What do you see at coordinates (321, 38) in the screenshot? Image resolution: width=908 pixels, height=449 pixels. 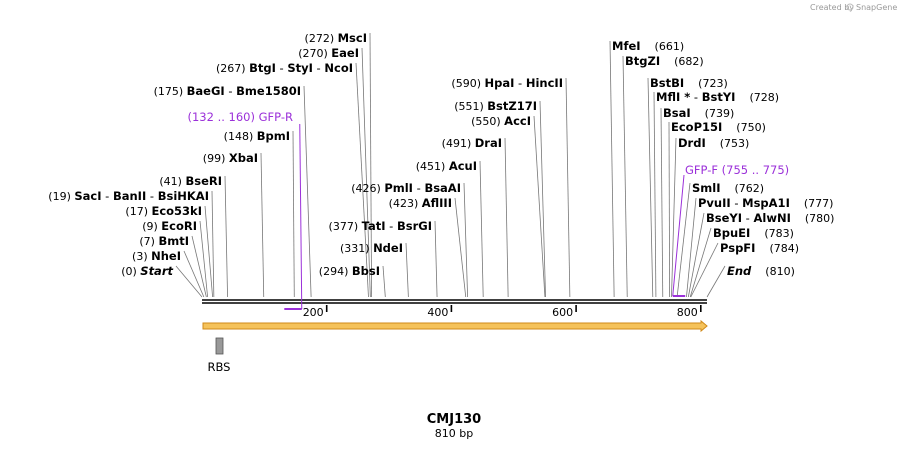 I see `site-position: (272)` at bounding box center [321, 38].